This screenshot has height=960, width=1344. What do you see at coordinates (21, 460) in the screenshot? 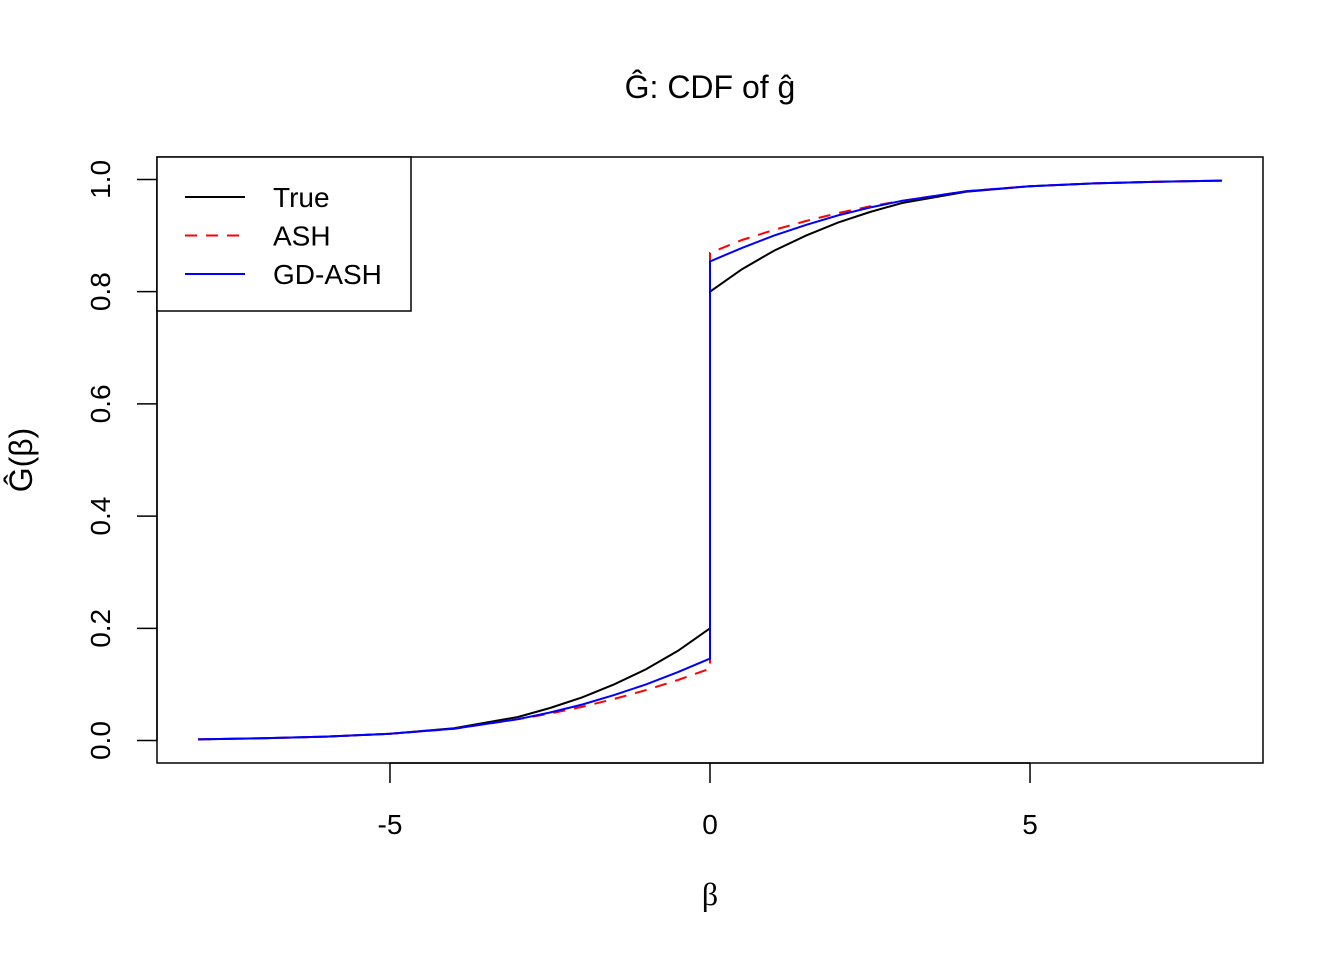
I see `y-axis-label: Ĝ(β)` at bounding box center [21, 460].